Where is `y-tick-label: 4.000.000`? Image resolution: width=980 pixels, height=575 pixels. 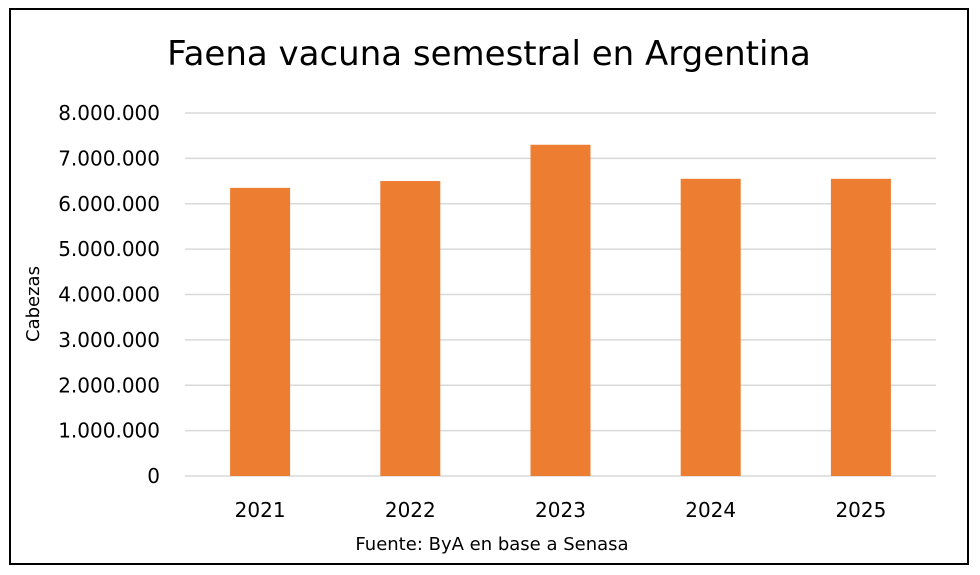 y-tick-label: 4.000.000 is located at coordinates (109, 295).